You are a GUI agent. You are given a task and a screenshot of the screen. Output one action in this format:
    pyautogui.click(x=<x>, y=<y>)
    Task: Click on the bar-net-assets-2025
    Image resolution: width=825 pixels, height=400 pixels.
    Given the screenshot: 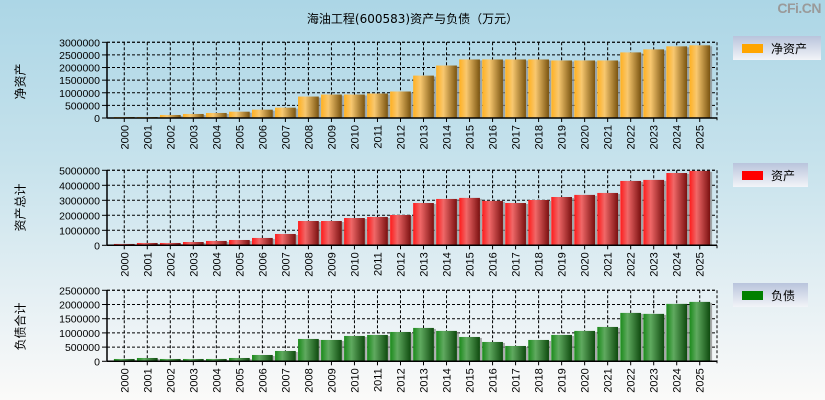 What is the action you would take?
    pyautogui.click(x=700, y=81)
    